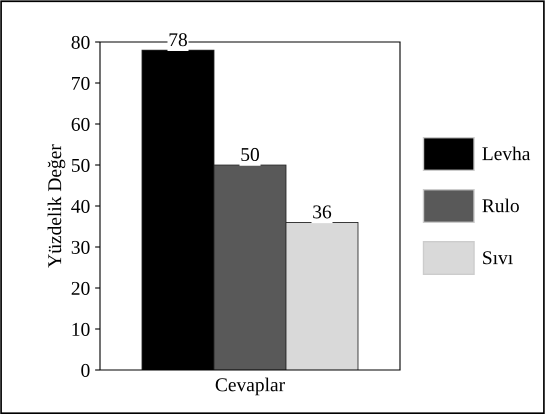  I want to click on y-tick-label: 60, so click(81, 124).